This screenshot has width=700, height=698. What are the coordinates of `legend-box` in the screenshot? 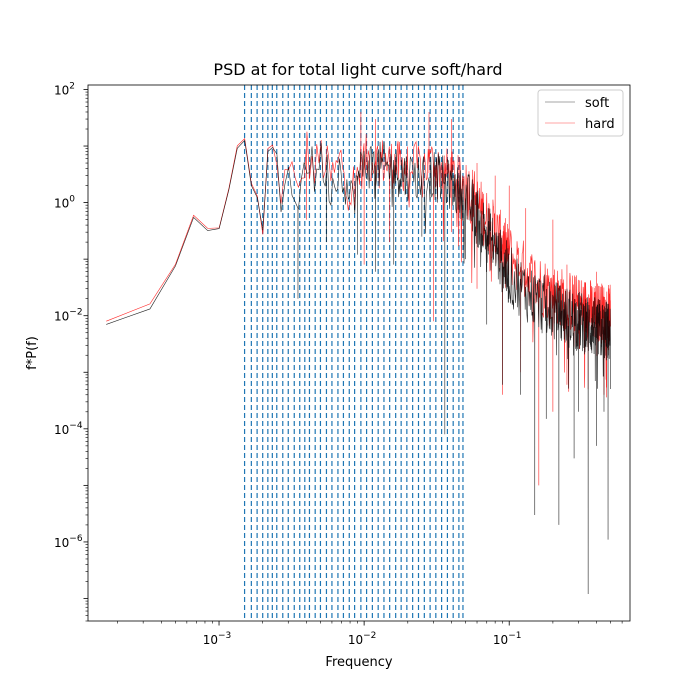 It's located at (580, 113).